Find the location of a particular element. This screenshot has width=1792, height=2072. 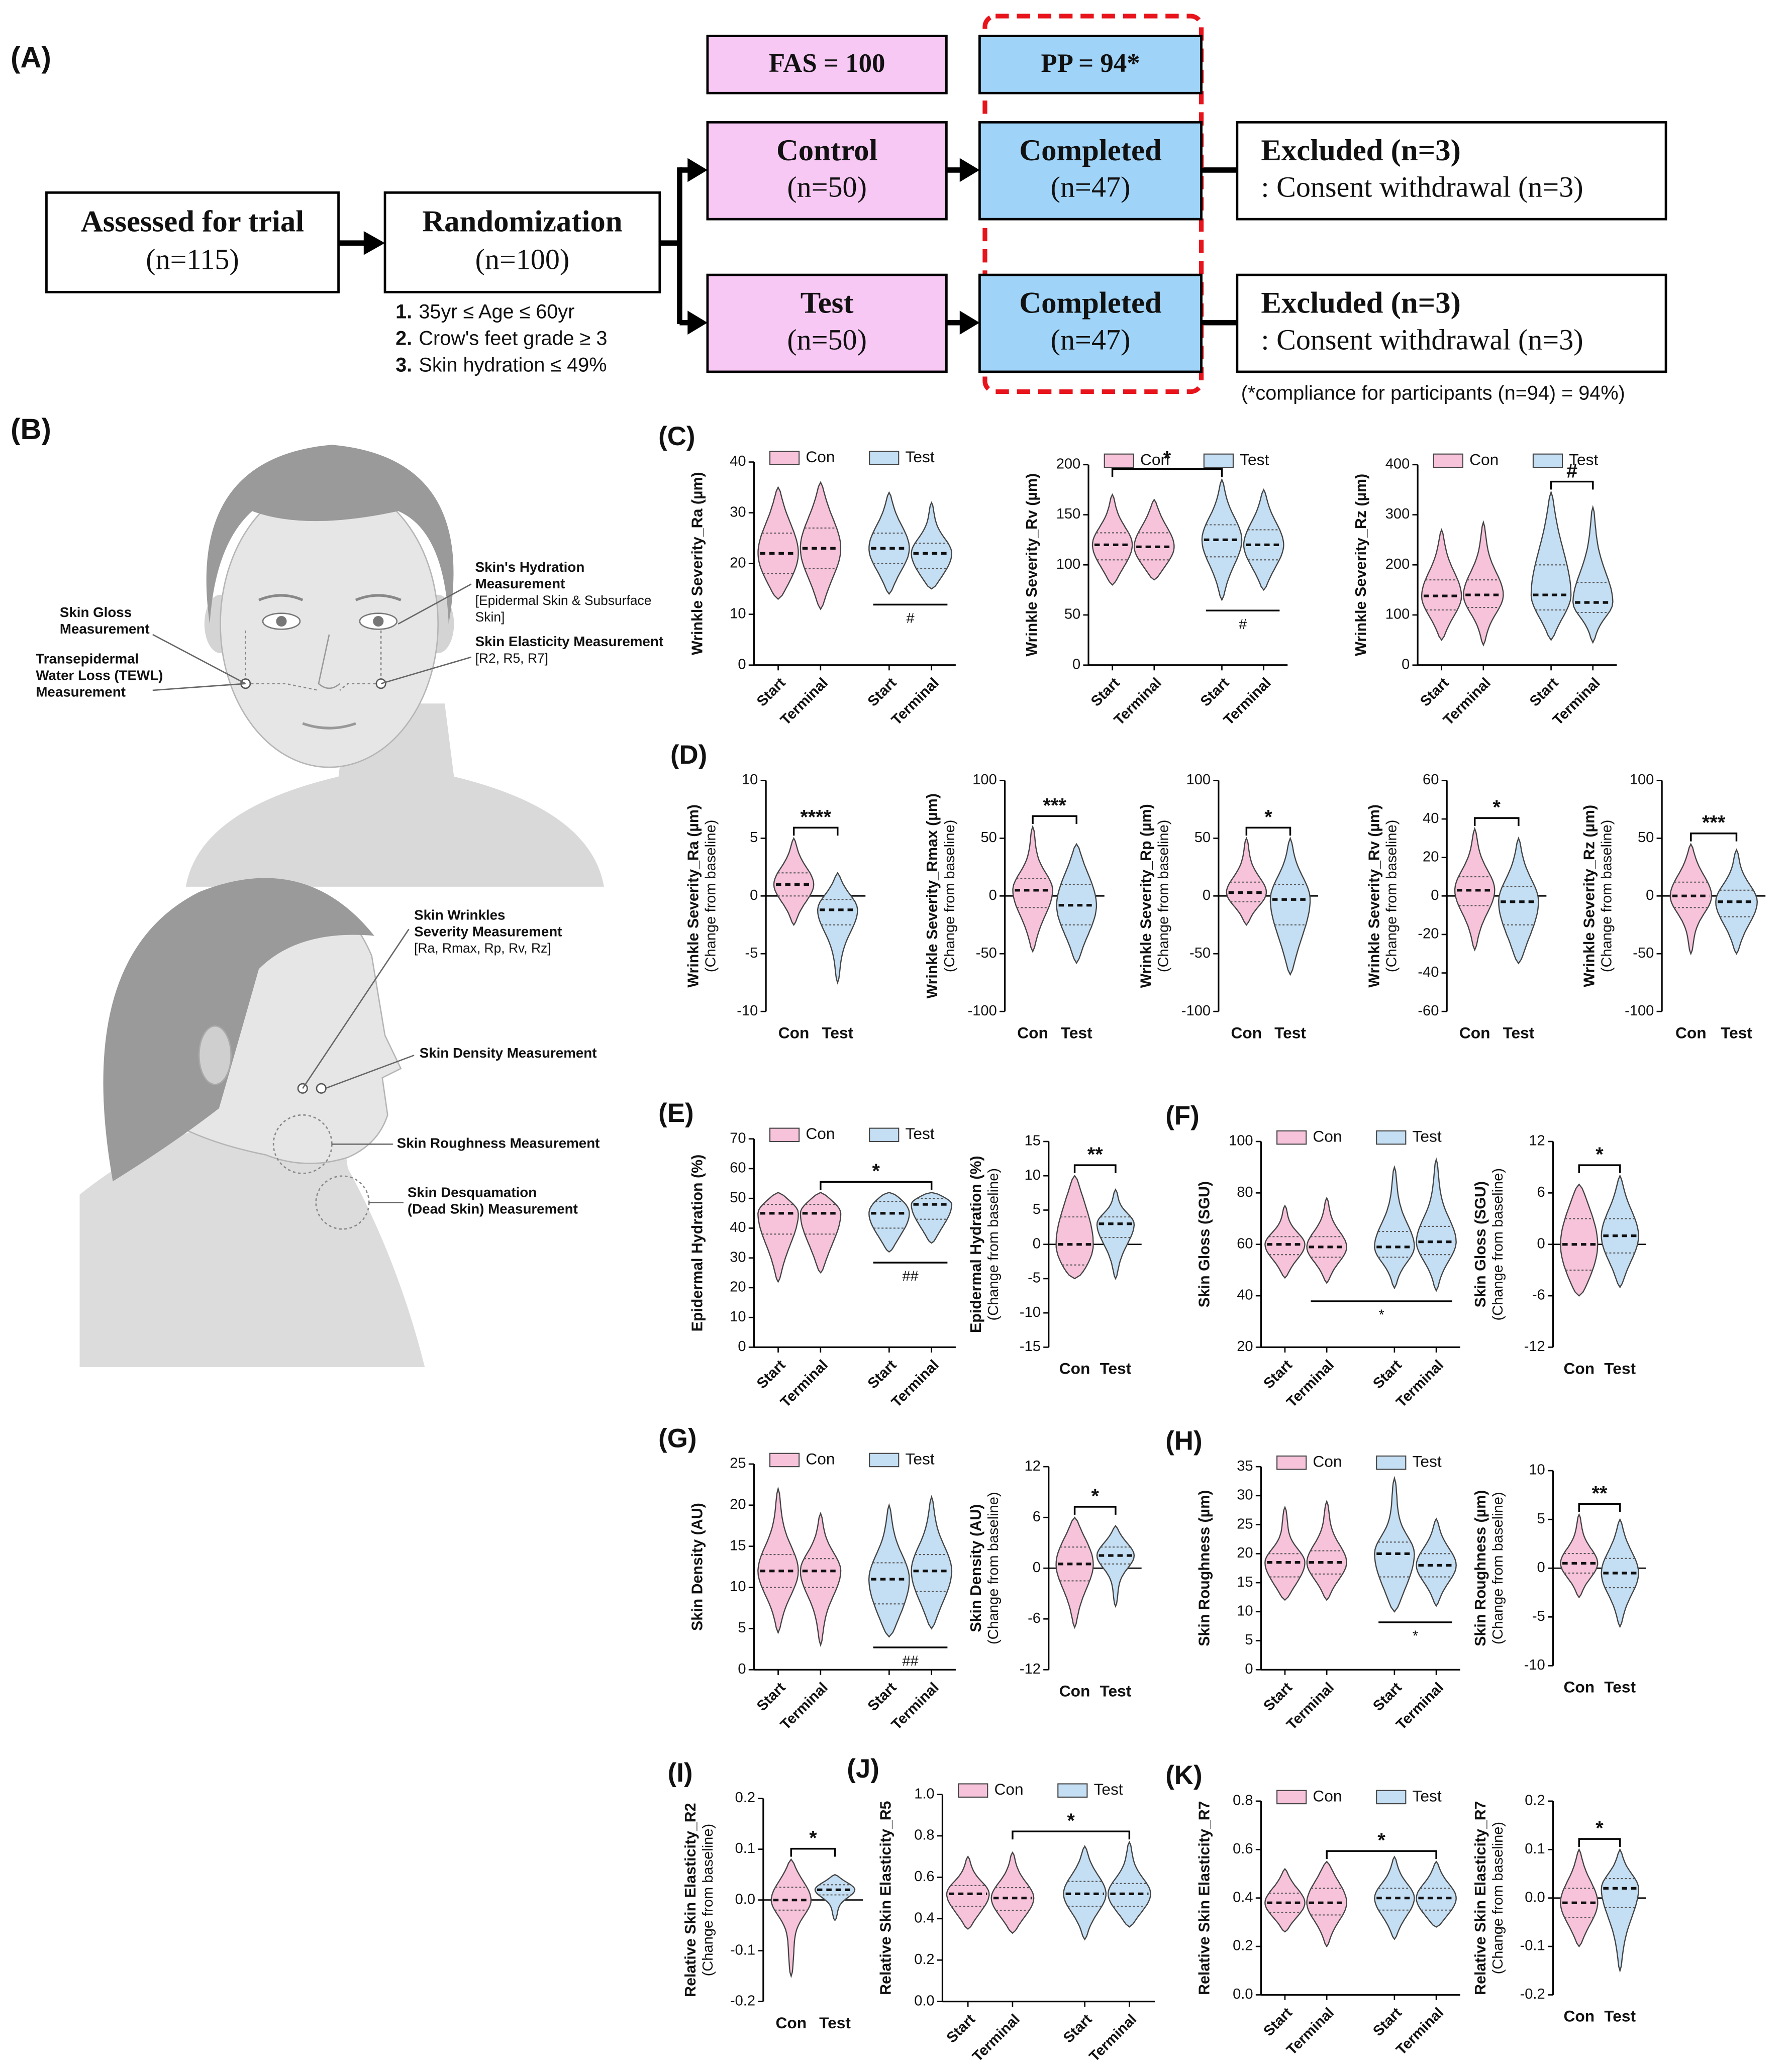

y-axis-label: Wrinkle Severity_Rv (µm) is located at coordinates (1374, 896).